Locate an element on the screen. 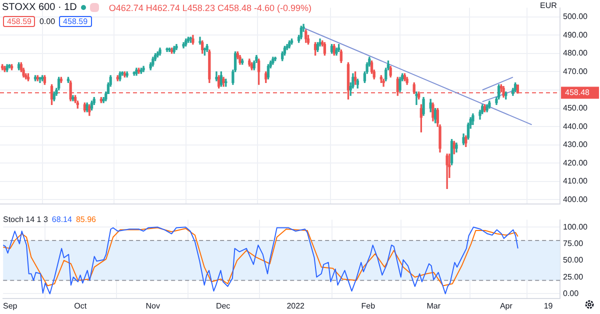 The image size is (600, 314). annotation: 0.00 is located at coordinates (47, 21).